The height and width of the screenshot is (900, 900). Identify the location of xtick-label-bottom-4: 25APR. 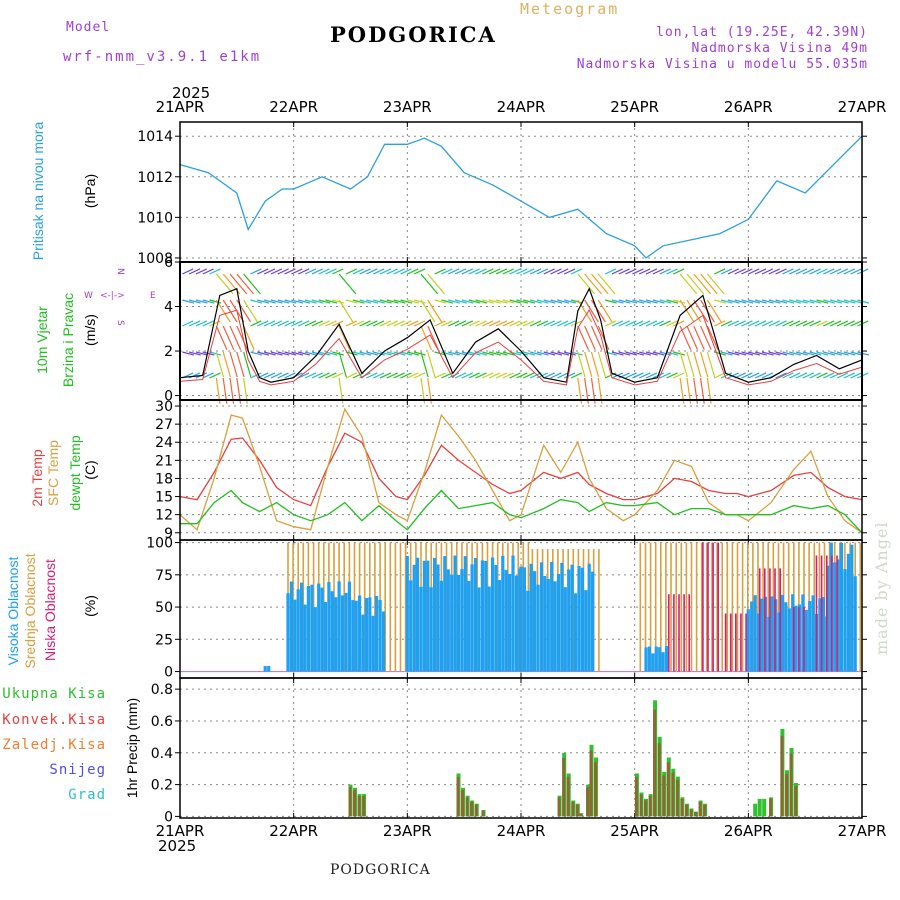
(634, 831).